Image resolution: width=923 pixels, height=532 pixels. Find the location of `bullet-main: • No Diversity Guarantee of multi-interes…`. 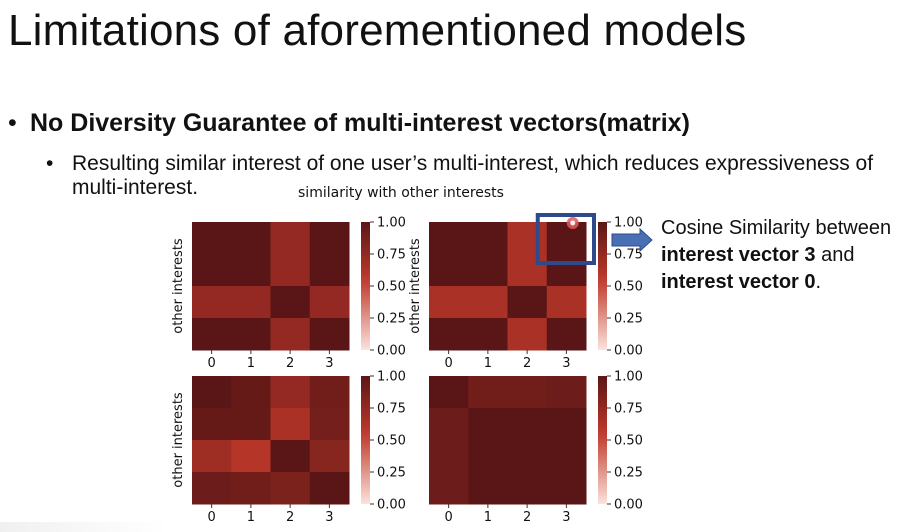

bullet-main: • No Diversity Guarantee of multi-interes… is located at coordinates (349, 123).